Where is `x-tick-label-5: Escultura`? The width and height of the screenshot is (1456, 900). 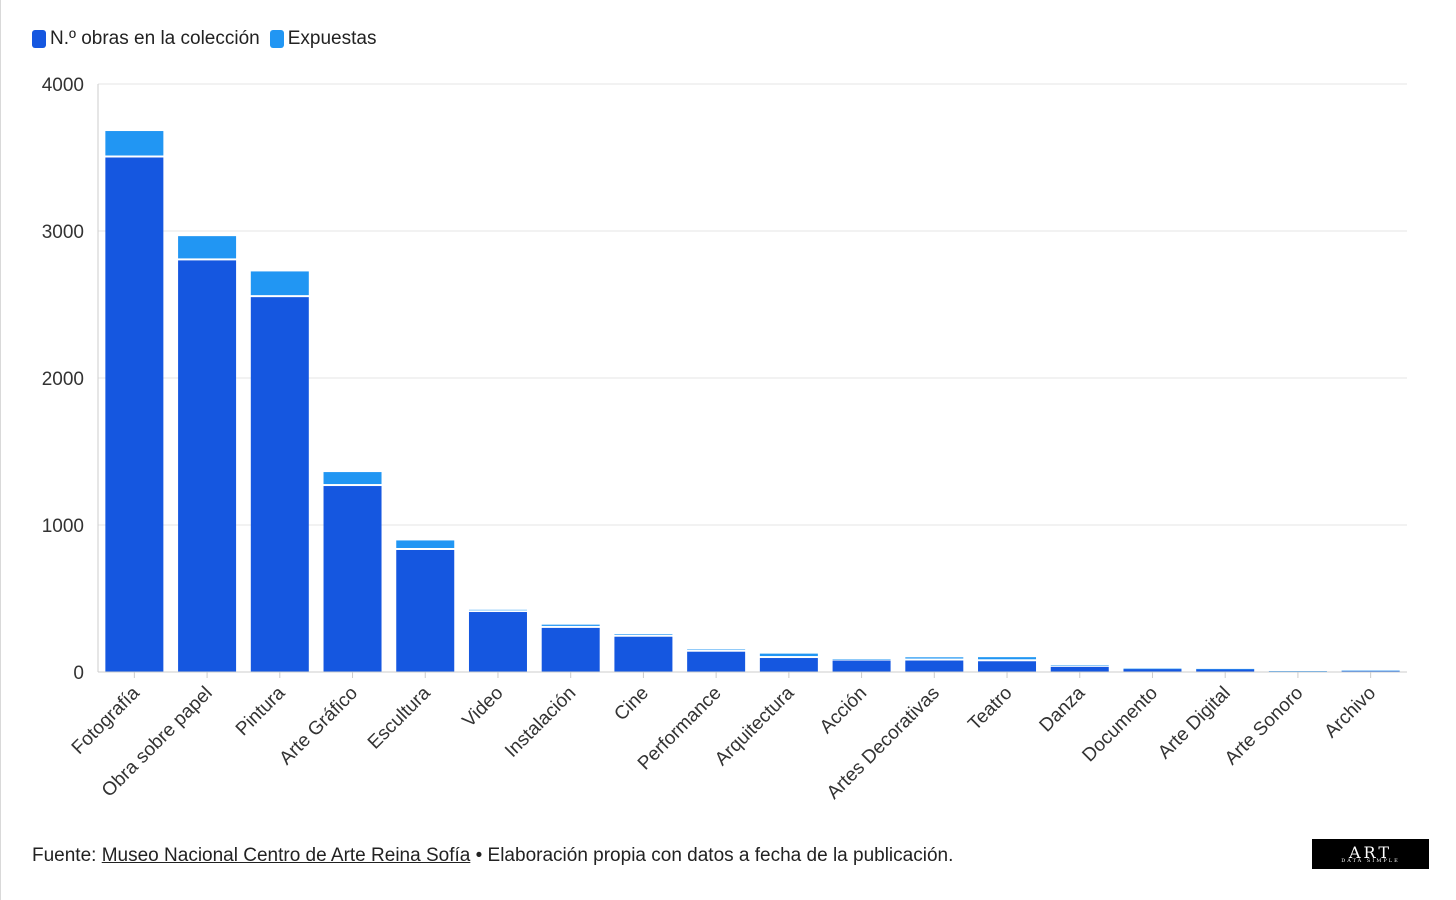 x-tick-label-5: Escultura is located at coordinates (399, 717).